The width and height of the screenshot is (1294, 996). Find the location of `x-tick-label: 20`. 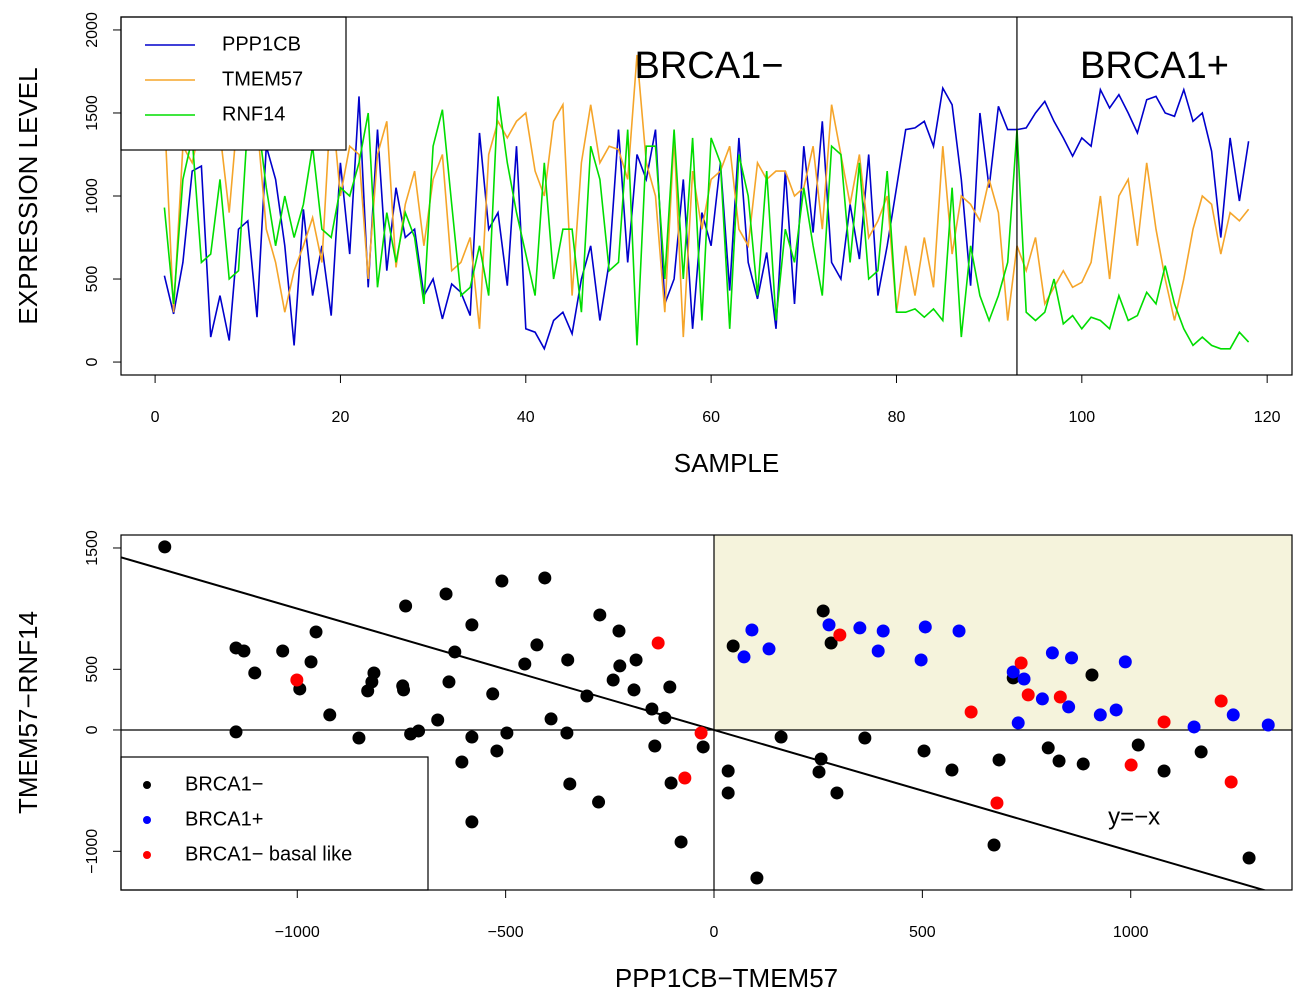

x-tick-label: 20 is located at coordinates (341, 417).